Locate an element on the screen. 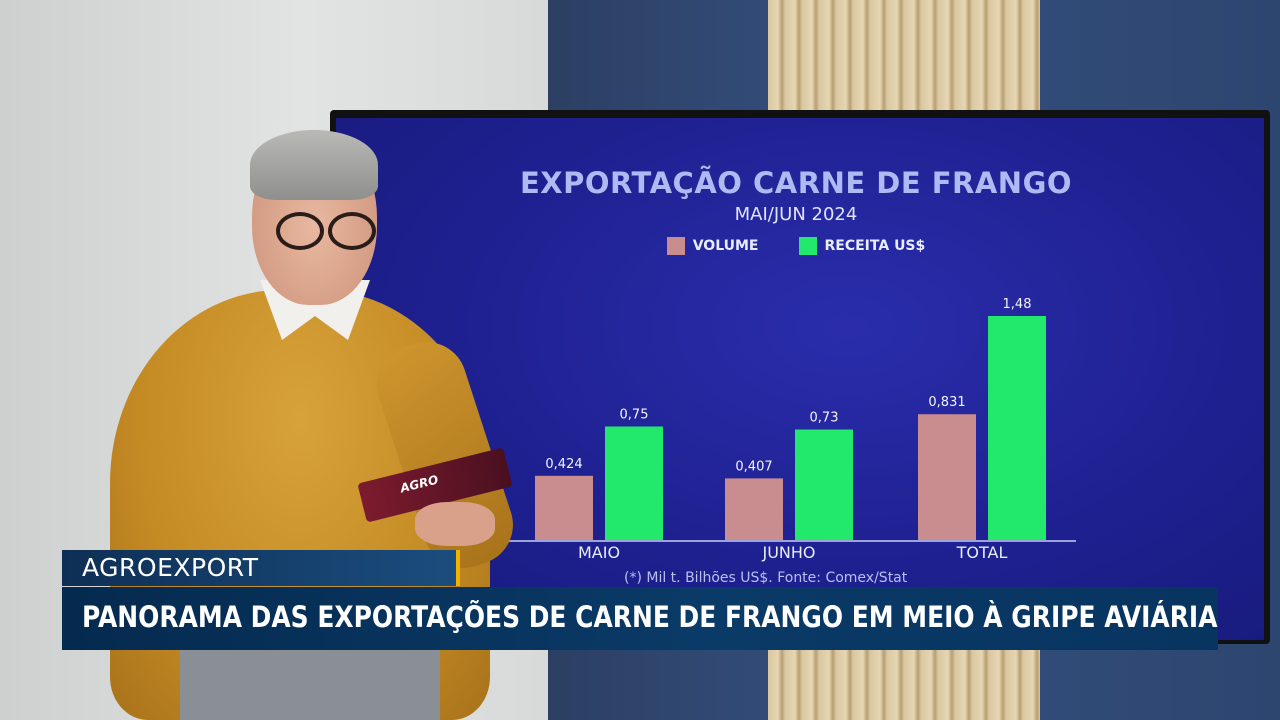  legend-item-receita: RECEITA US$ is located at coordinates (862, 246).